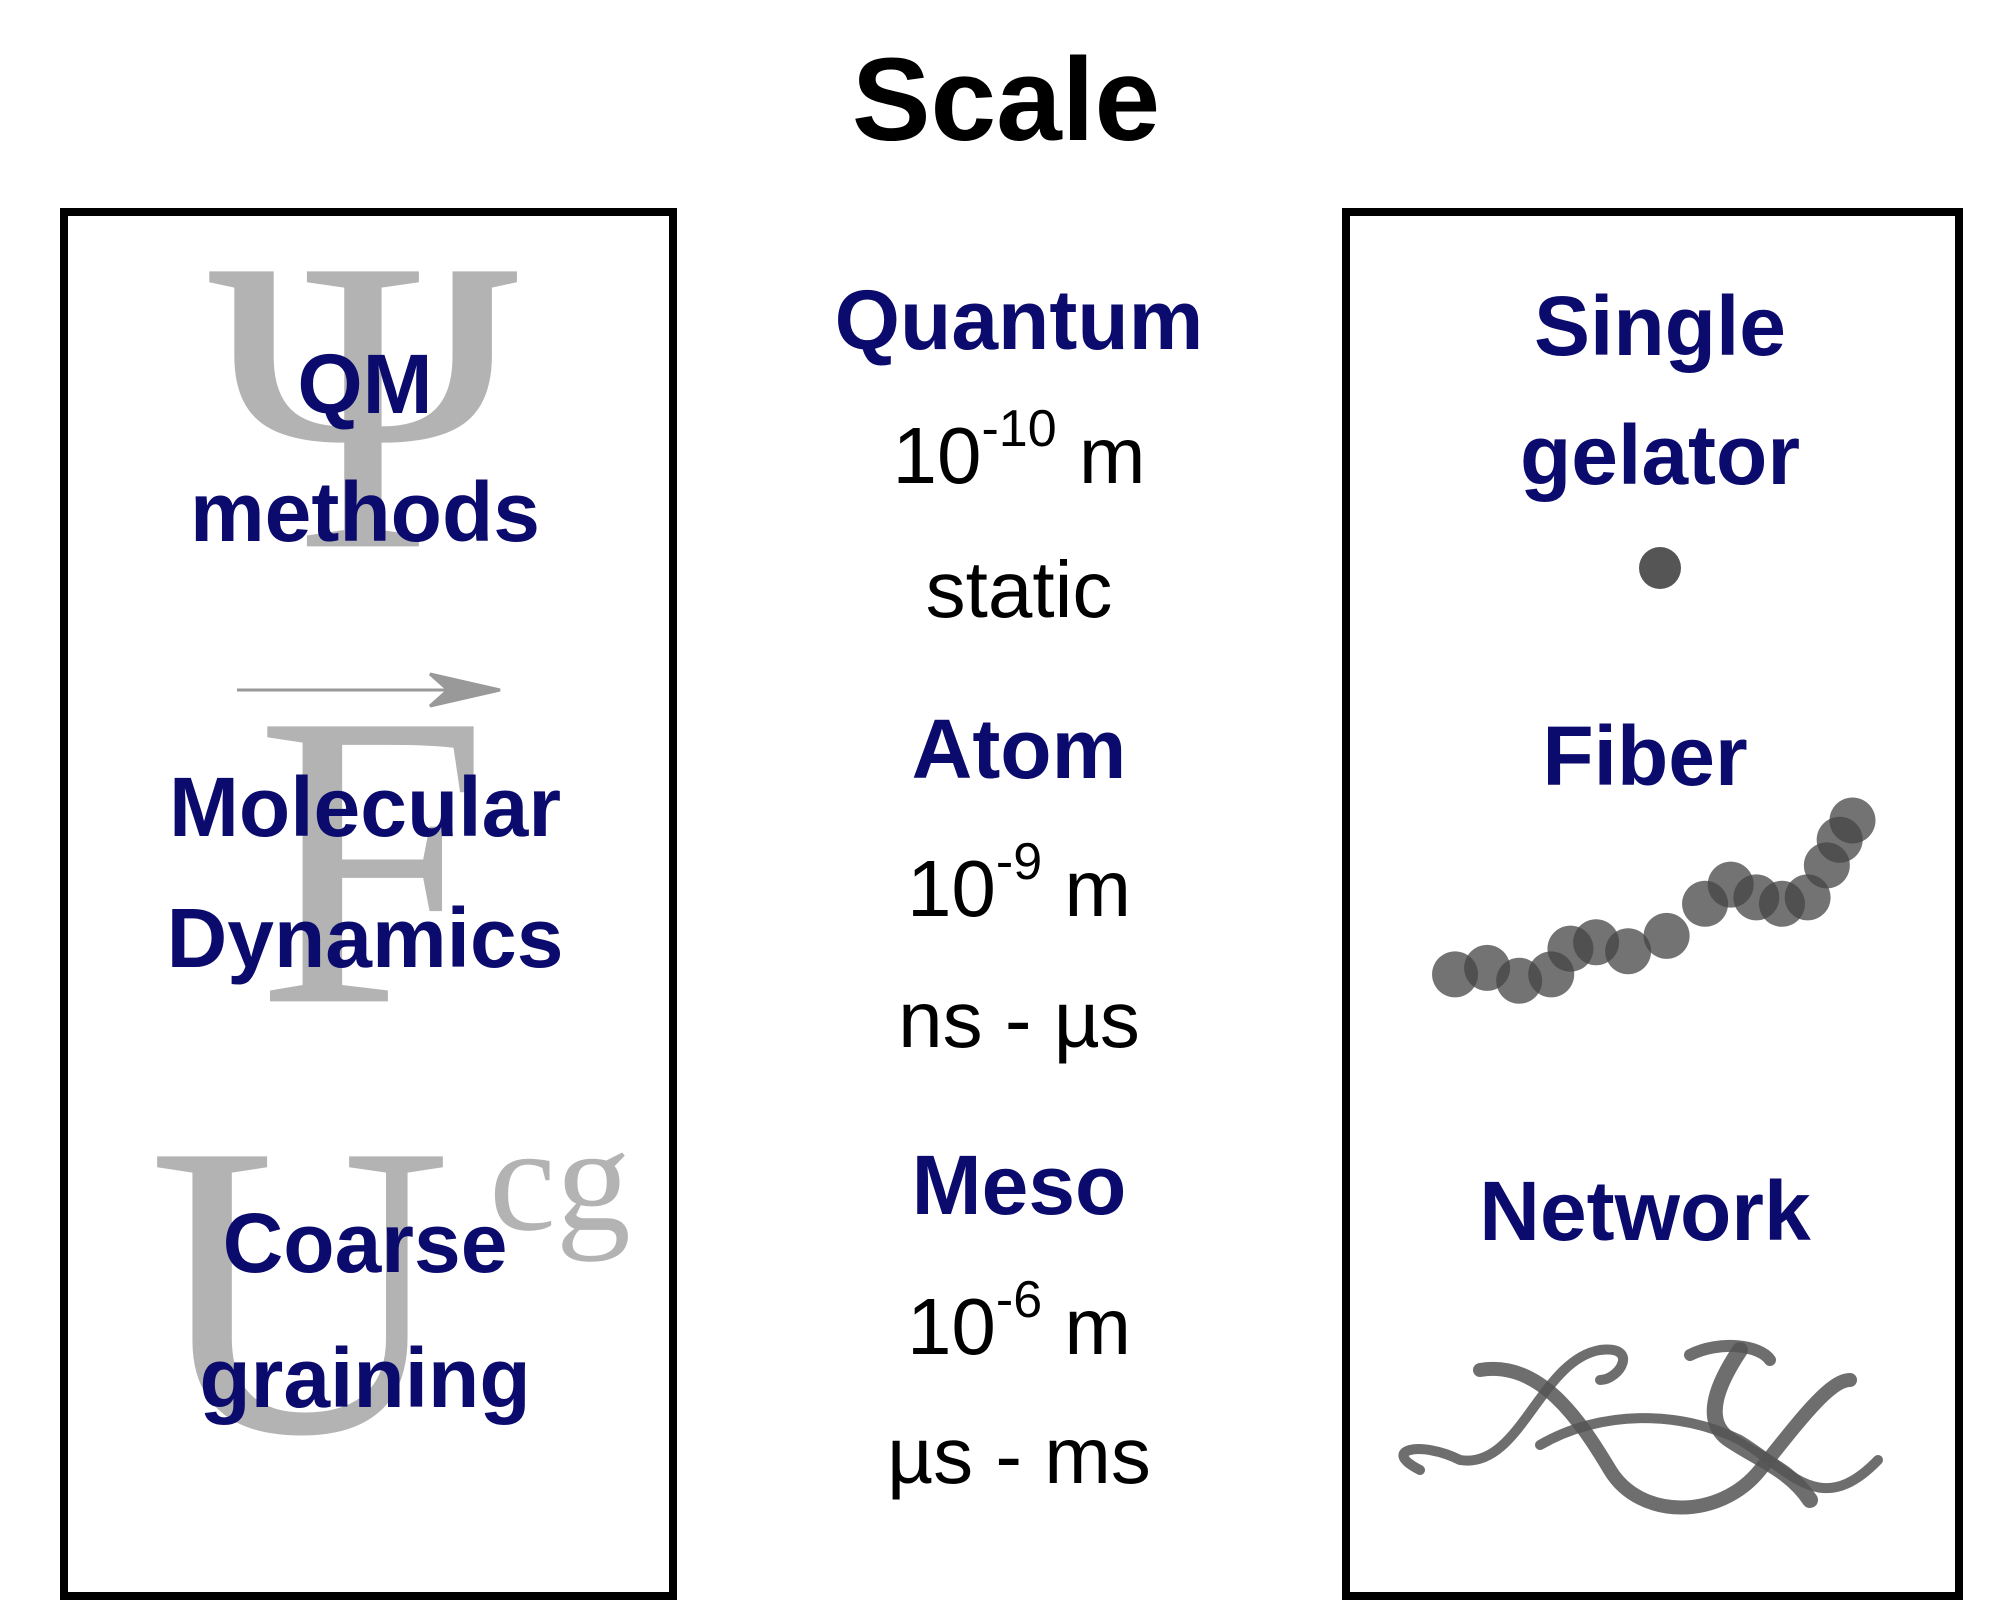  What do you see at coordinates (1019, 320) in the screenshot?
I see `scale-name: Quantum` at bounding box center [1019, 320].